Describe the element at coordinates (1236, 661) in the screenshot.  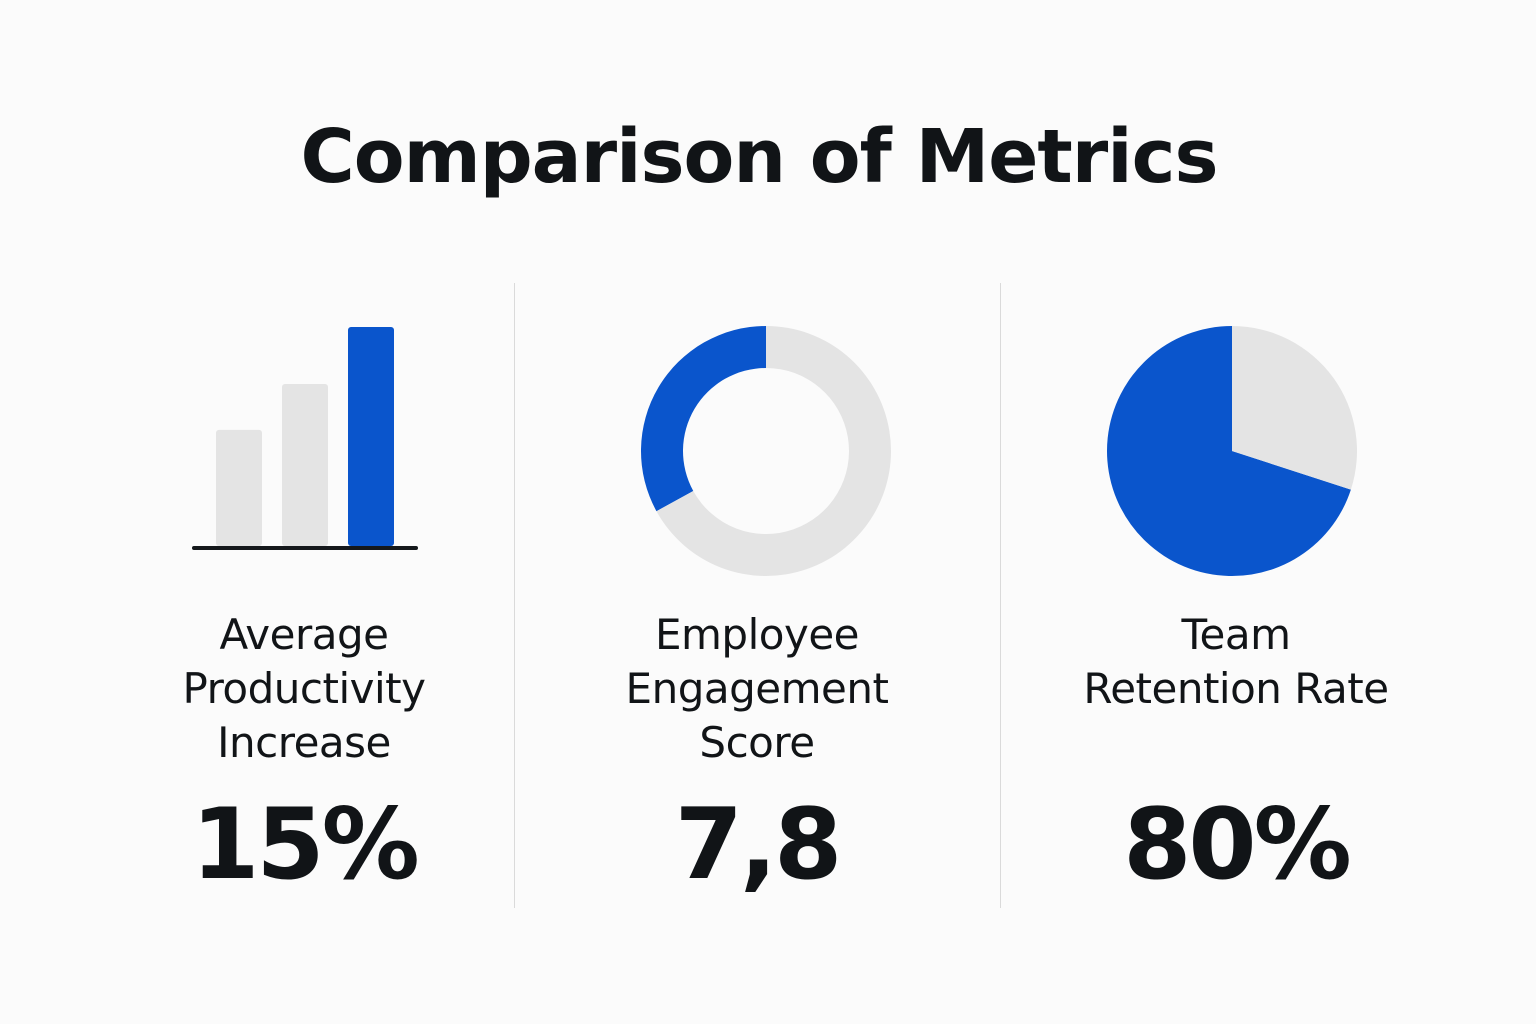
I see `metric-label-retention: Team Retention Rate` at that location.